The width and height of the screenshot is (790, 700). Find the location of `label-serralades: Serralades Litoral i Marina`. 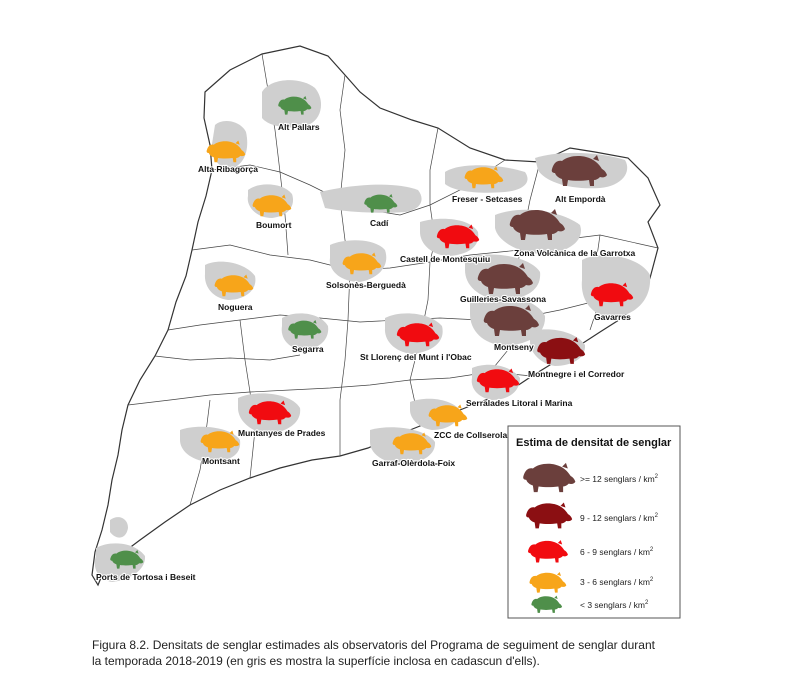

label-serralades: Serralades Litoral i Marina is located at coordinates (519, 403).